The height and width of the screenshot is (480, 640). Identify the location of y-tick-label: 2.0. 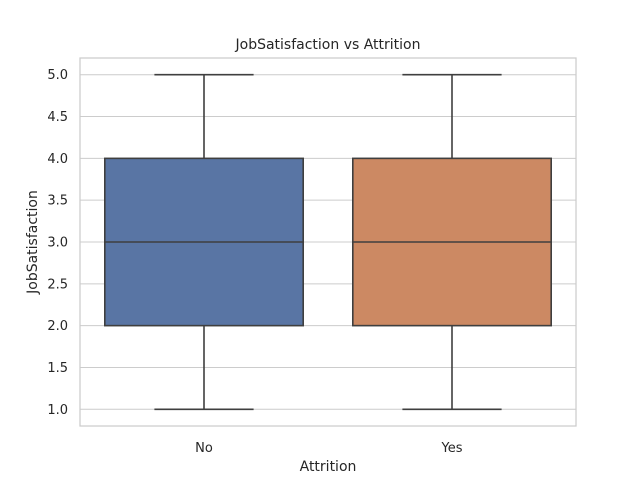
(57, 326).